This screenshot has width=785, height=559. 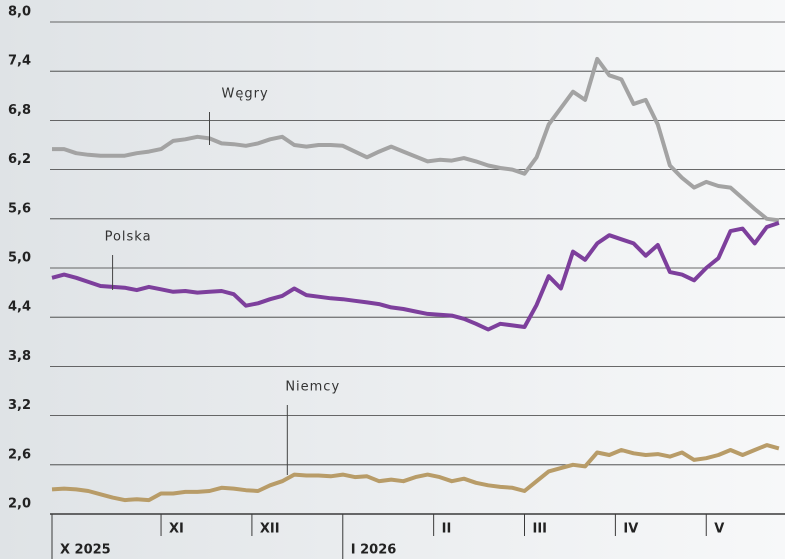 I want to click on y-tick-label: 4,4, so click(x=19, y=307).